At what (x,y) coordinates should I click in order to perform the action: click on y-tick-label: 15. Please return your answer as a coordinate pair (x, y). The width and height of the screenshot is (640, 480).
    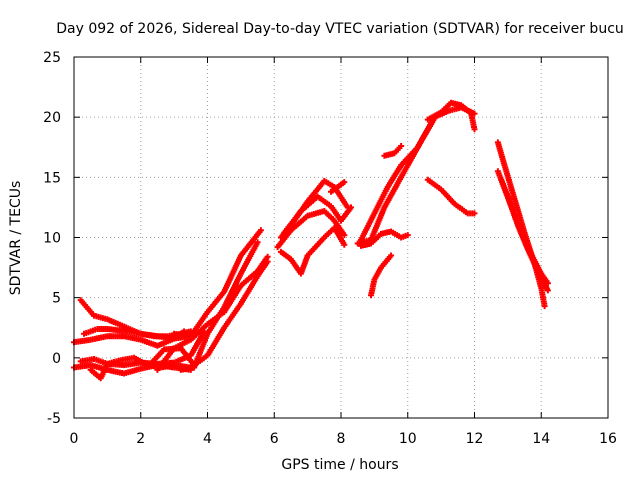
    Looking at the image, I should click on (52, 178).